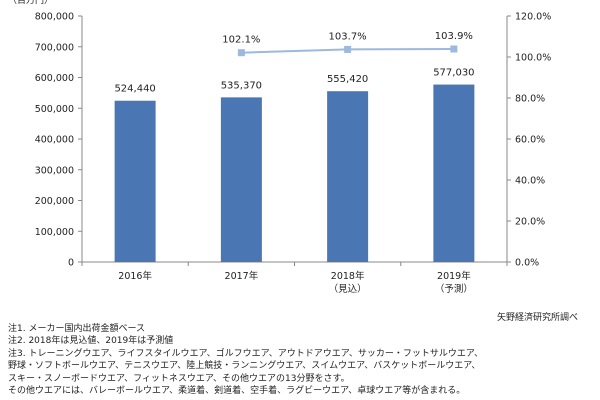 The image size is (600, 400). Describe the element at coordinates (533, 17) in the screenshot. I see `y-right-tick-label: 120.0%` at that location.